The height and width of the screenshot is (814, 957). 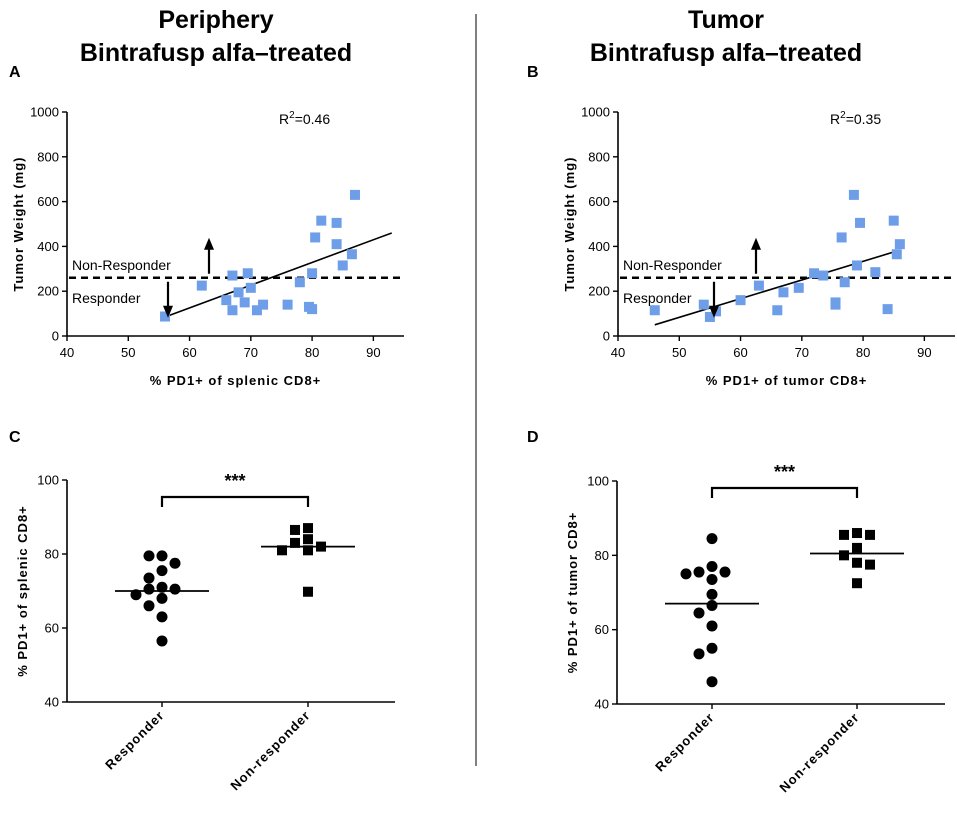 I want to click on x-axis-title: % PD1+ of splenic CD8+, so click(x=236, y=380).